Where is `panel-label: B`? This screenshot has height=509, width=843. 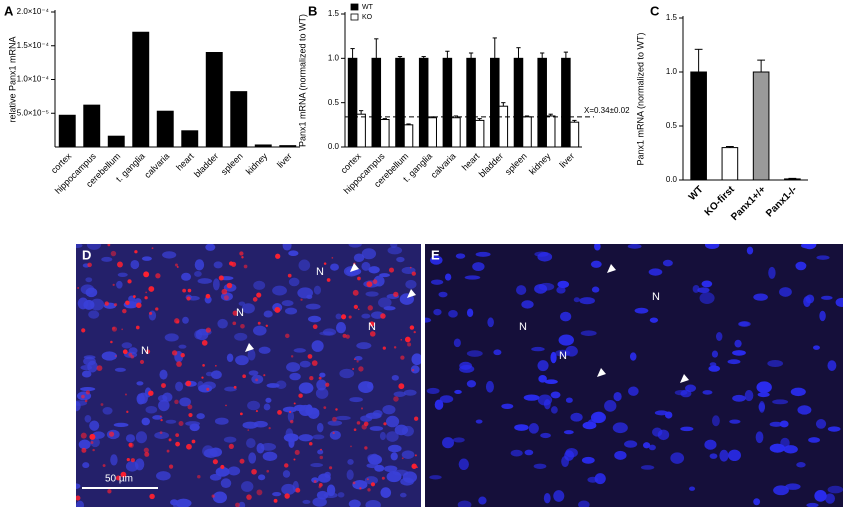 panel-label: B is located at coordinates (312, 10).